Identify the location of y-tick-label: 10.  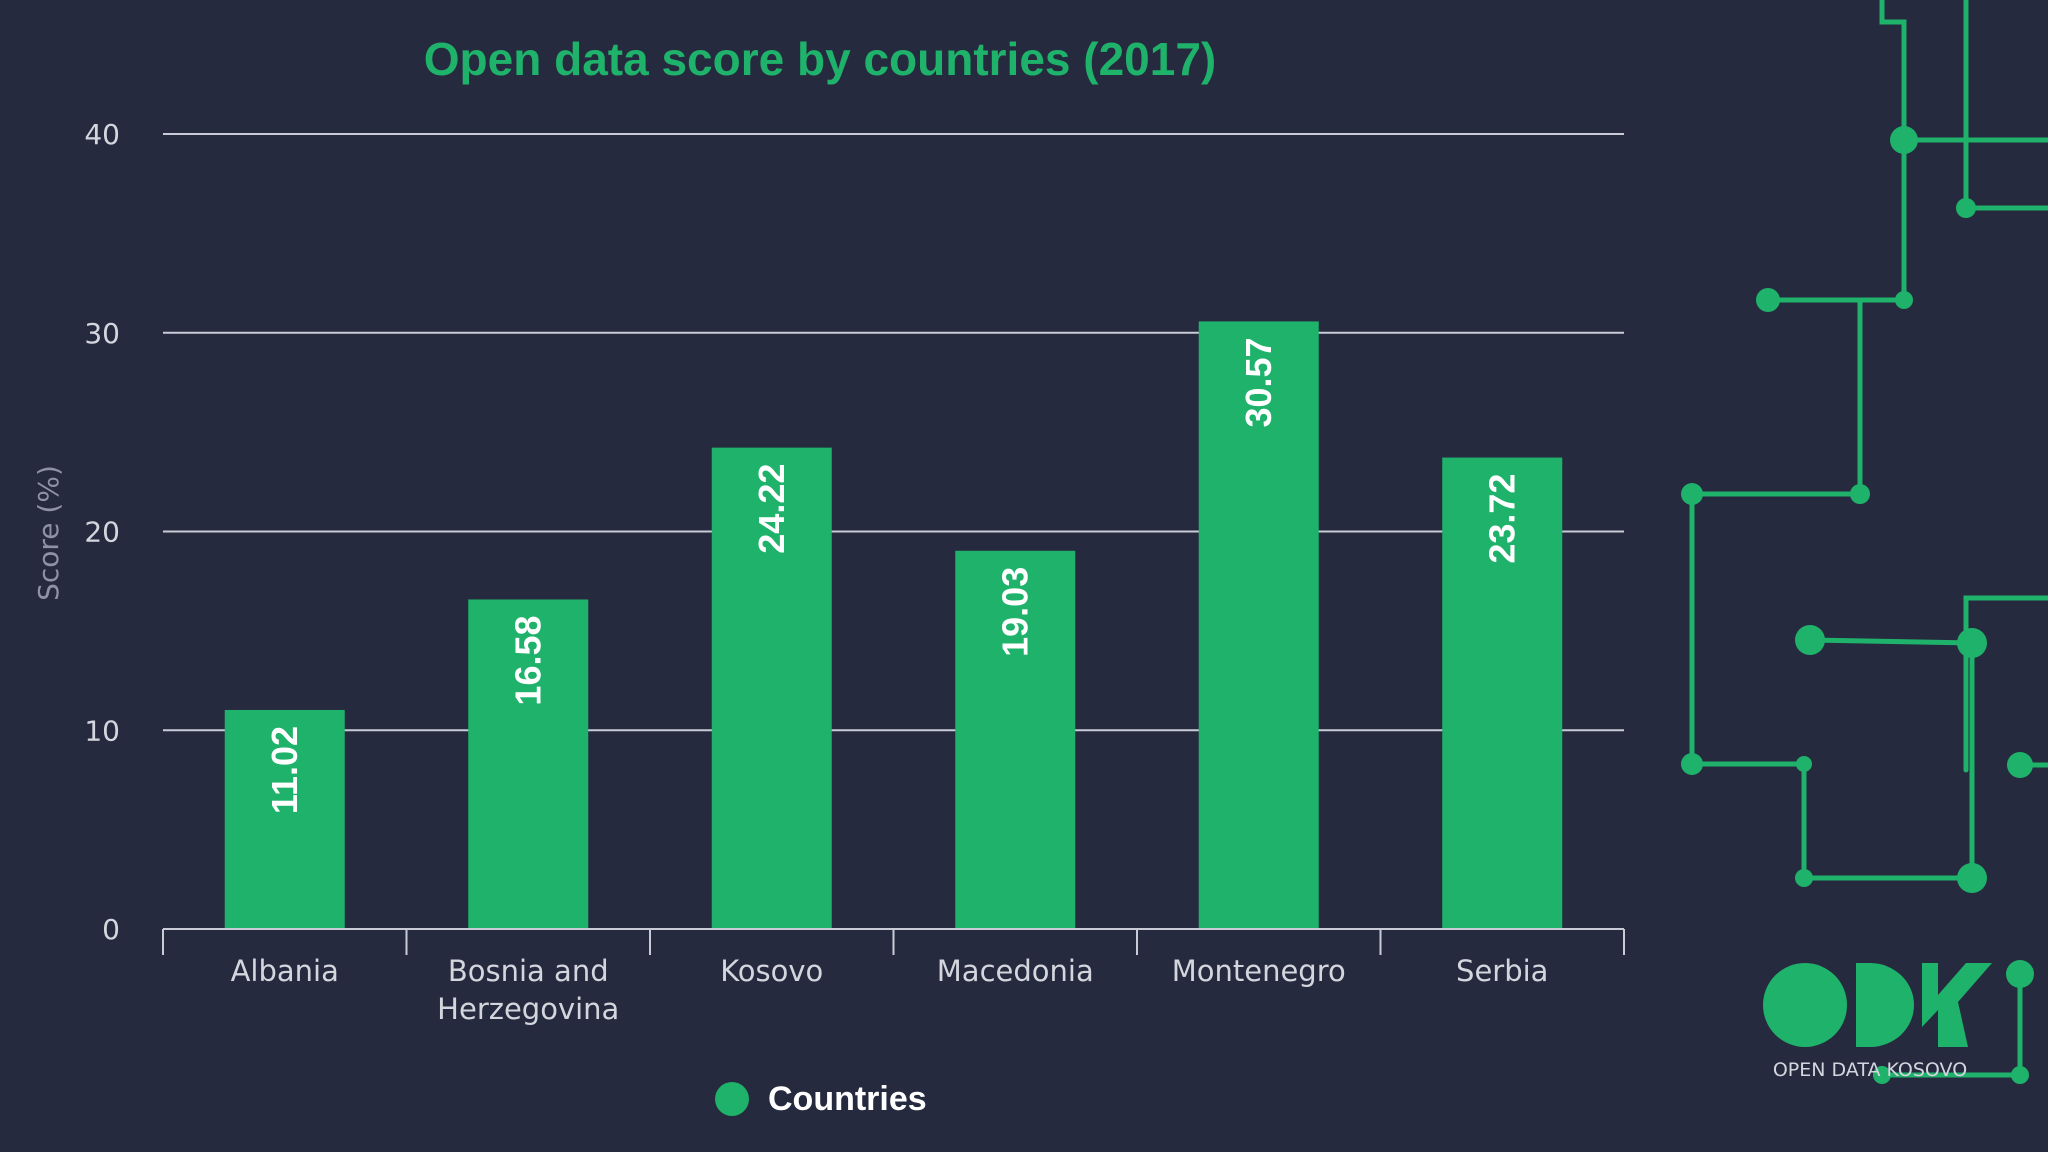
(102, 730).